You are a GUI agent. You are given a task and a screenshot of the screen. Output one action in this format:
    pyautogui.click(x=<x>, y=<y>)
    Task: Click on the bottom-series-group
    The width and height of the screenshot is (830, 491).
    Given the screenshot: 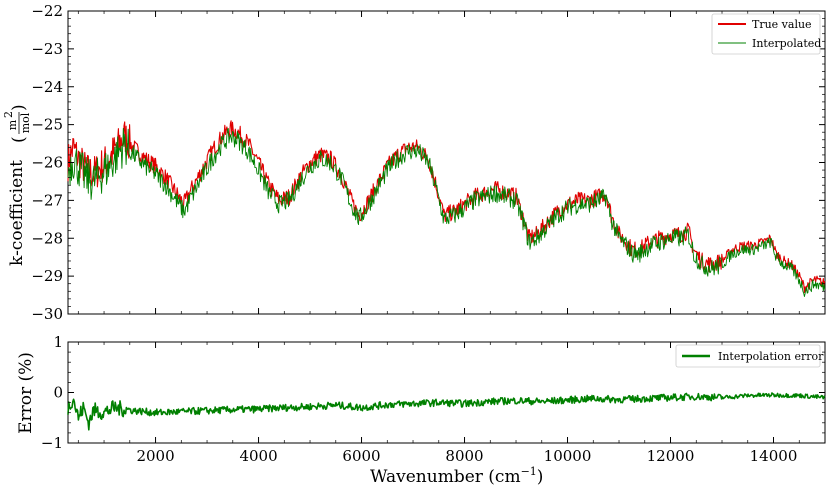 What is the action you would take?
    pyautogui.click(x=446, y=411)
    